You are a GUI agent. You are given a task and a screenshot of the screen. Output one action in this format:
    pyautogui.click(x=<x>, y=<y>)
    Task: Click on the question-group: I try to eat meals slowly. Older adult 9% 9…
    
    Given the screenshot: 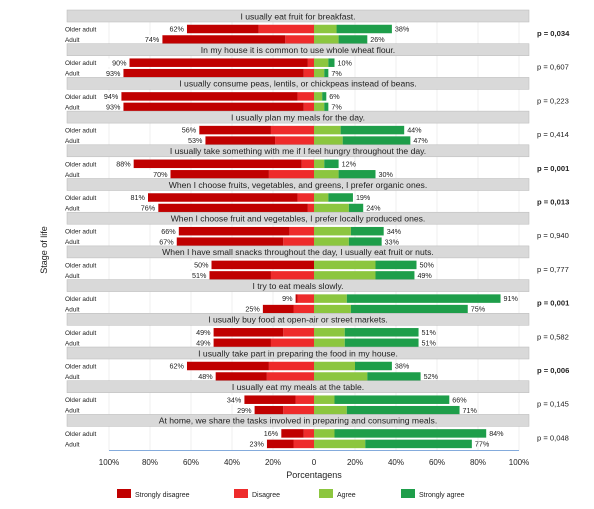 What is the action you would take?
    pyautogui.click(x=317, y=296)
    